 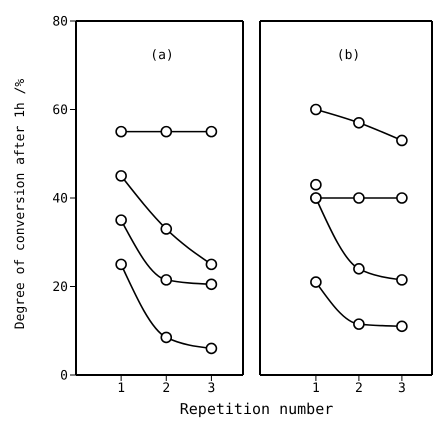 I want to click on text: (b), so click(x=349, y=55).